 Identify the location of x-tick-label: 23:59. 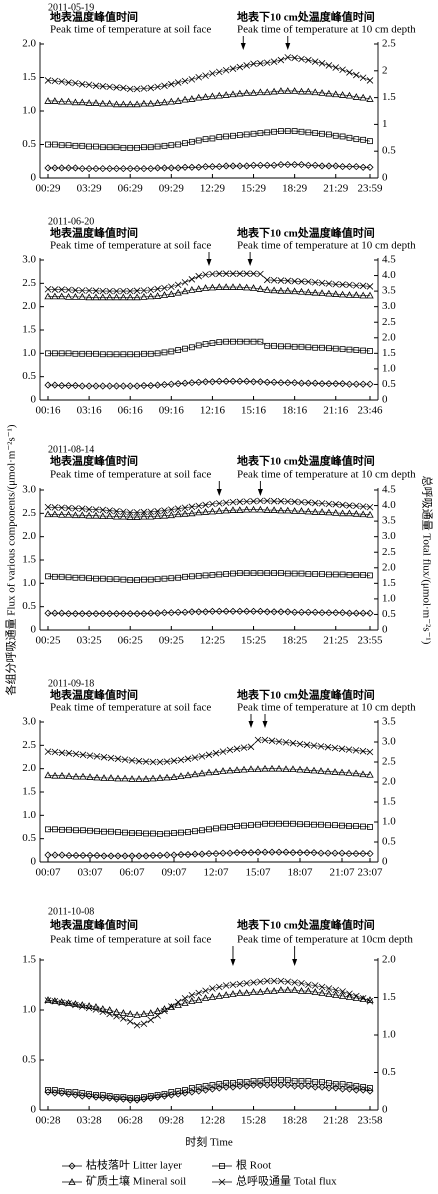
(370, 189).